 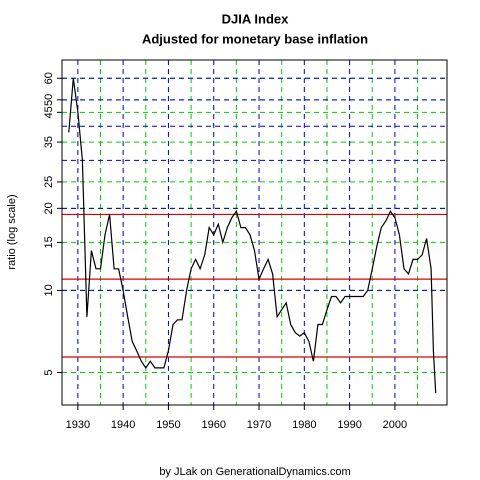 I want to click on x-tick-label: 1980, so click(x=304, y=425).